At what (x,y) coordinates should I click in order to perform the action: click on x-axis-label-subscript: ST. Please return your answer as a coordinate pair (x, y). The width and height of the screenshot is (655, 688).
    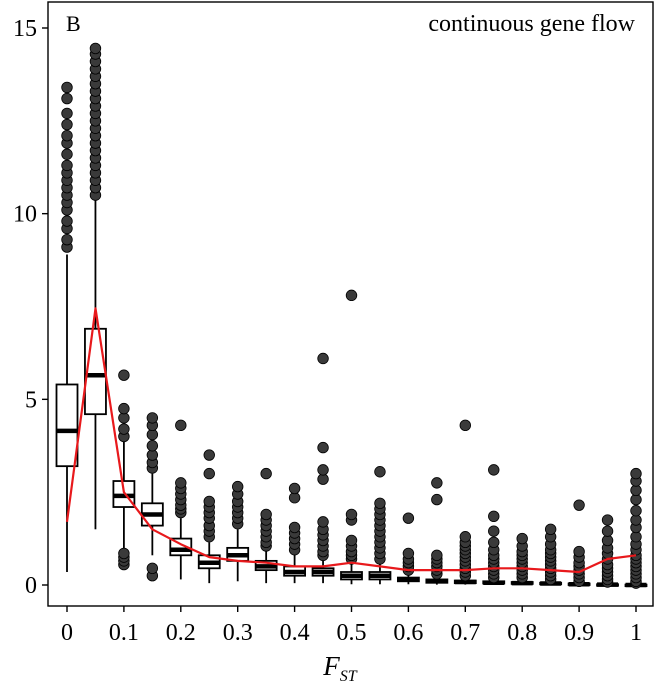
    Looking at the image, I should click on (349, 676).